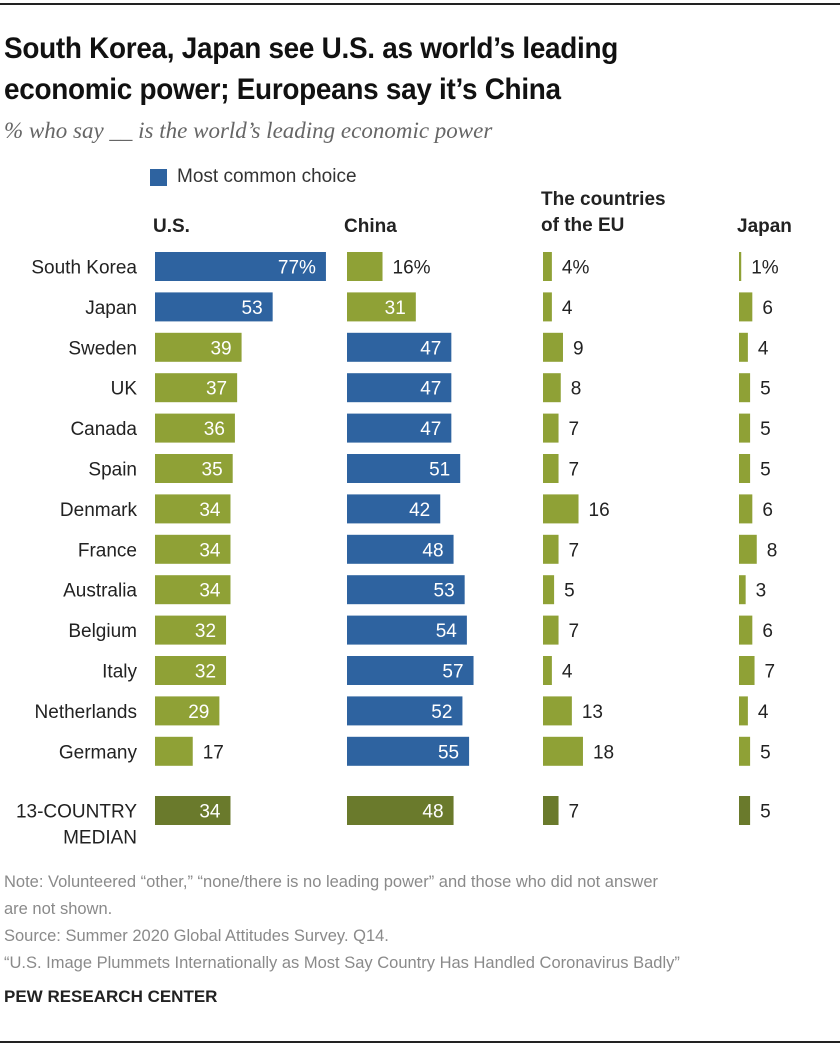 This screenshot has width=840, height=1050. I want to click on data-label-germany-eu: 18, so click(603, 752).